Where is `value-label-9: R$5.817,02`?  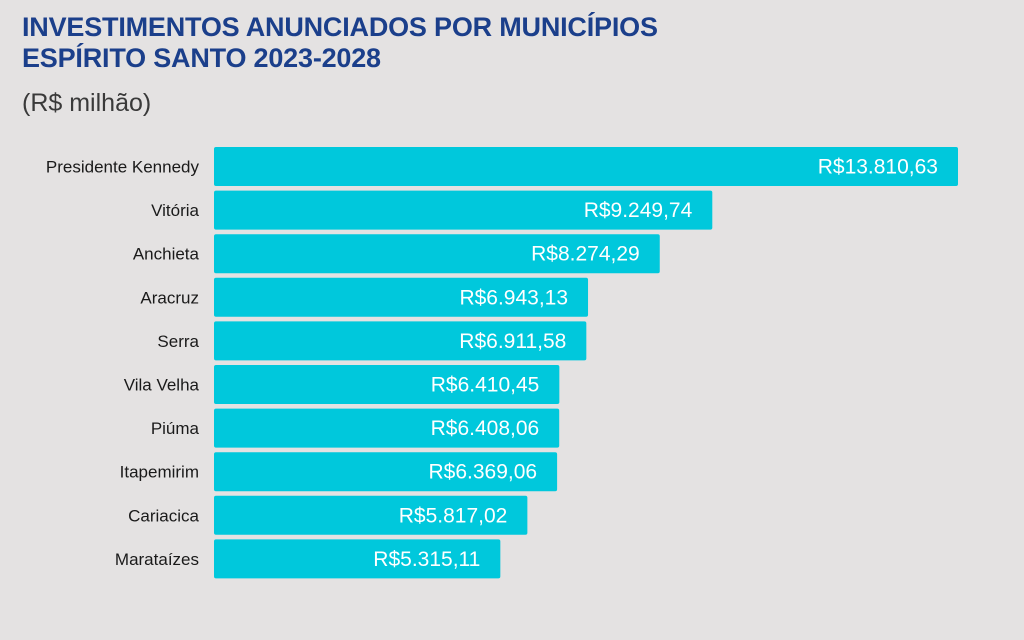 value-label-9: R$5.817,02 is located at coordinates (453, 515).